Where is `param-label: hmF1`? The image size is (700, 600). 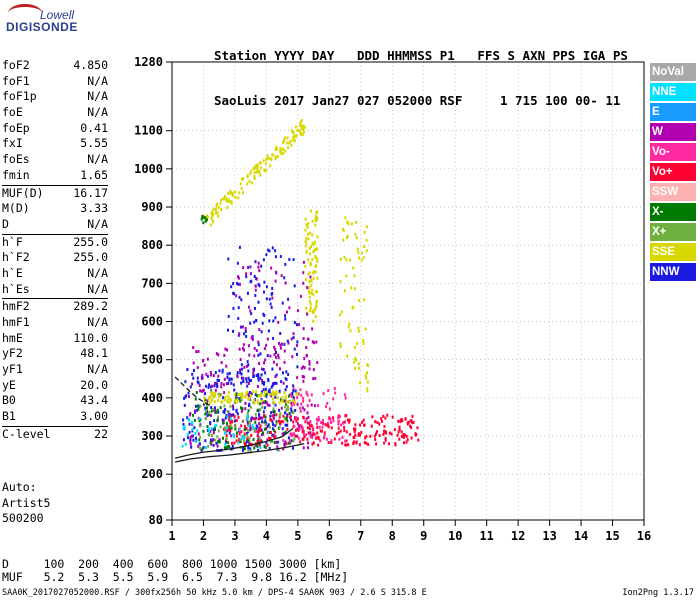
param-label: hmF1 is located at coordinates (16, 322).